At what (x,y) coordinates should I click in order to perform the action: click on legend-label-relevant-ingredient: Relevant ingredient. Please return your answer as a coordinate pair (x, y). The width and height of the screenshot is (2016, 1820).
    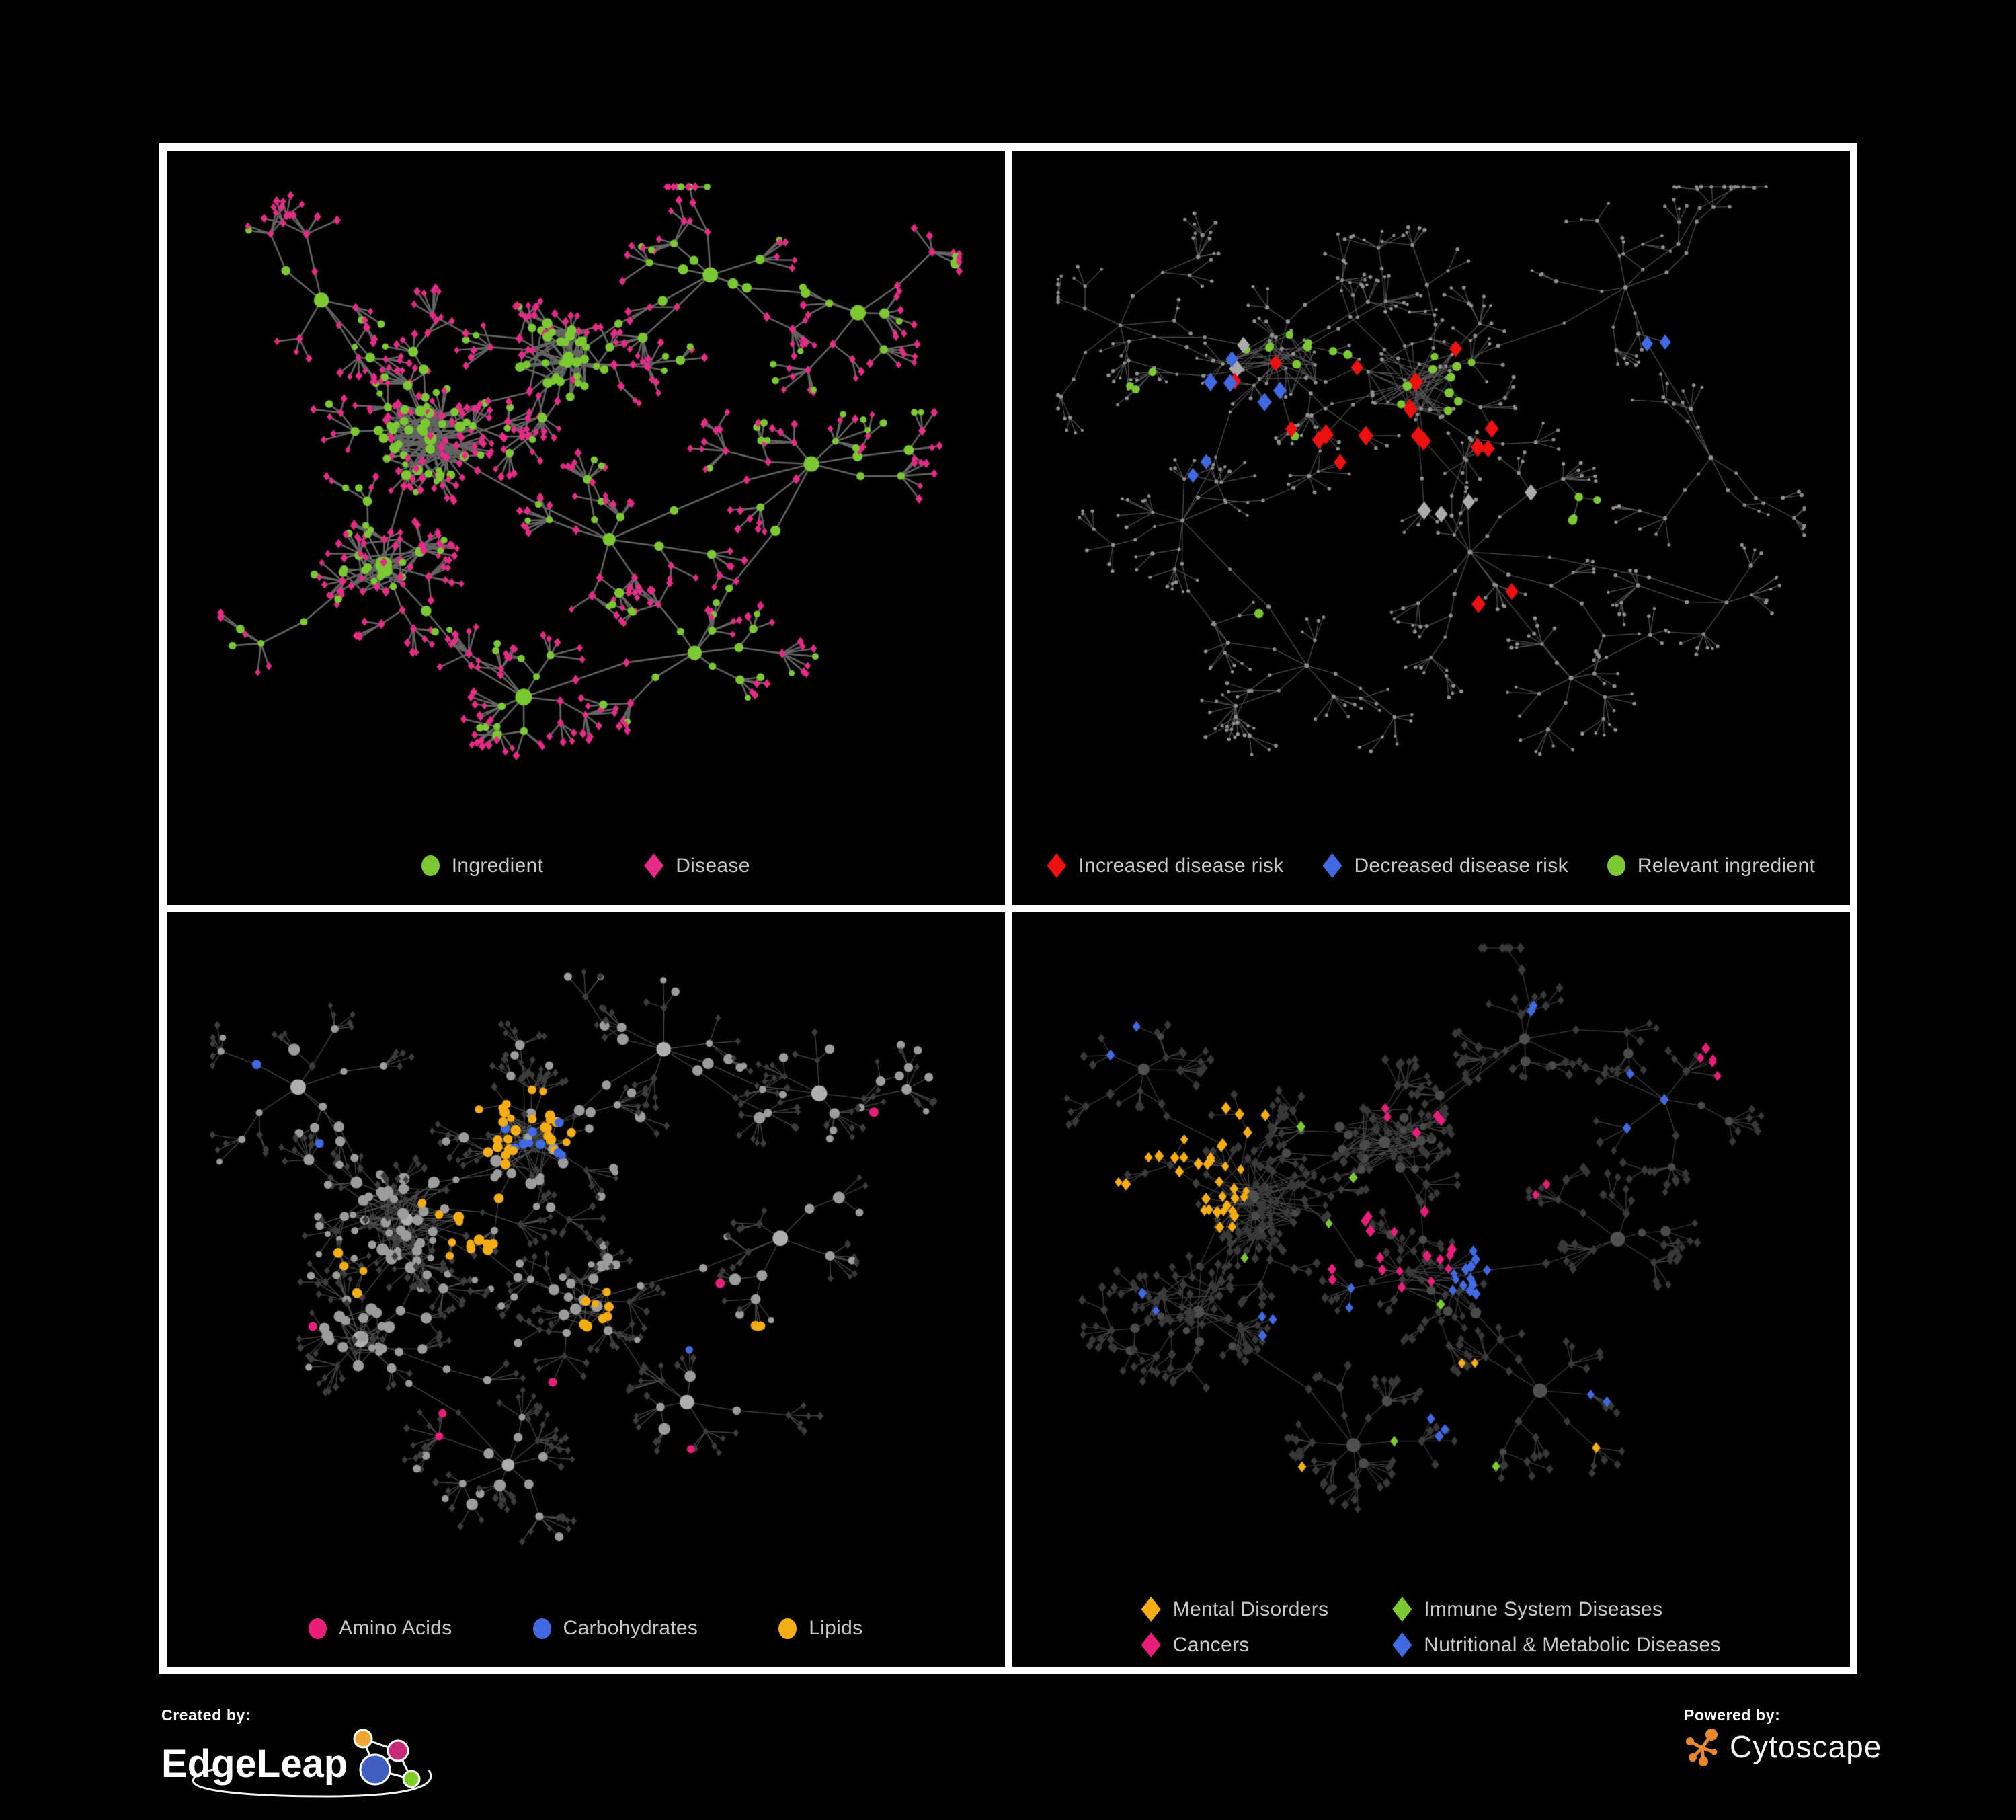
    Looking at the image, I should click on (1726, 865).